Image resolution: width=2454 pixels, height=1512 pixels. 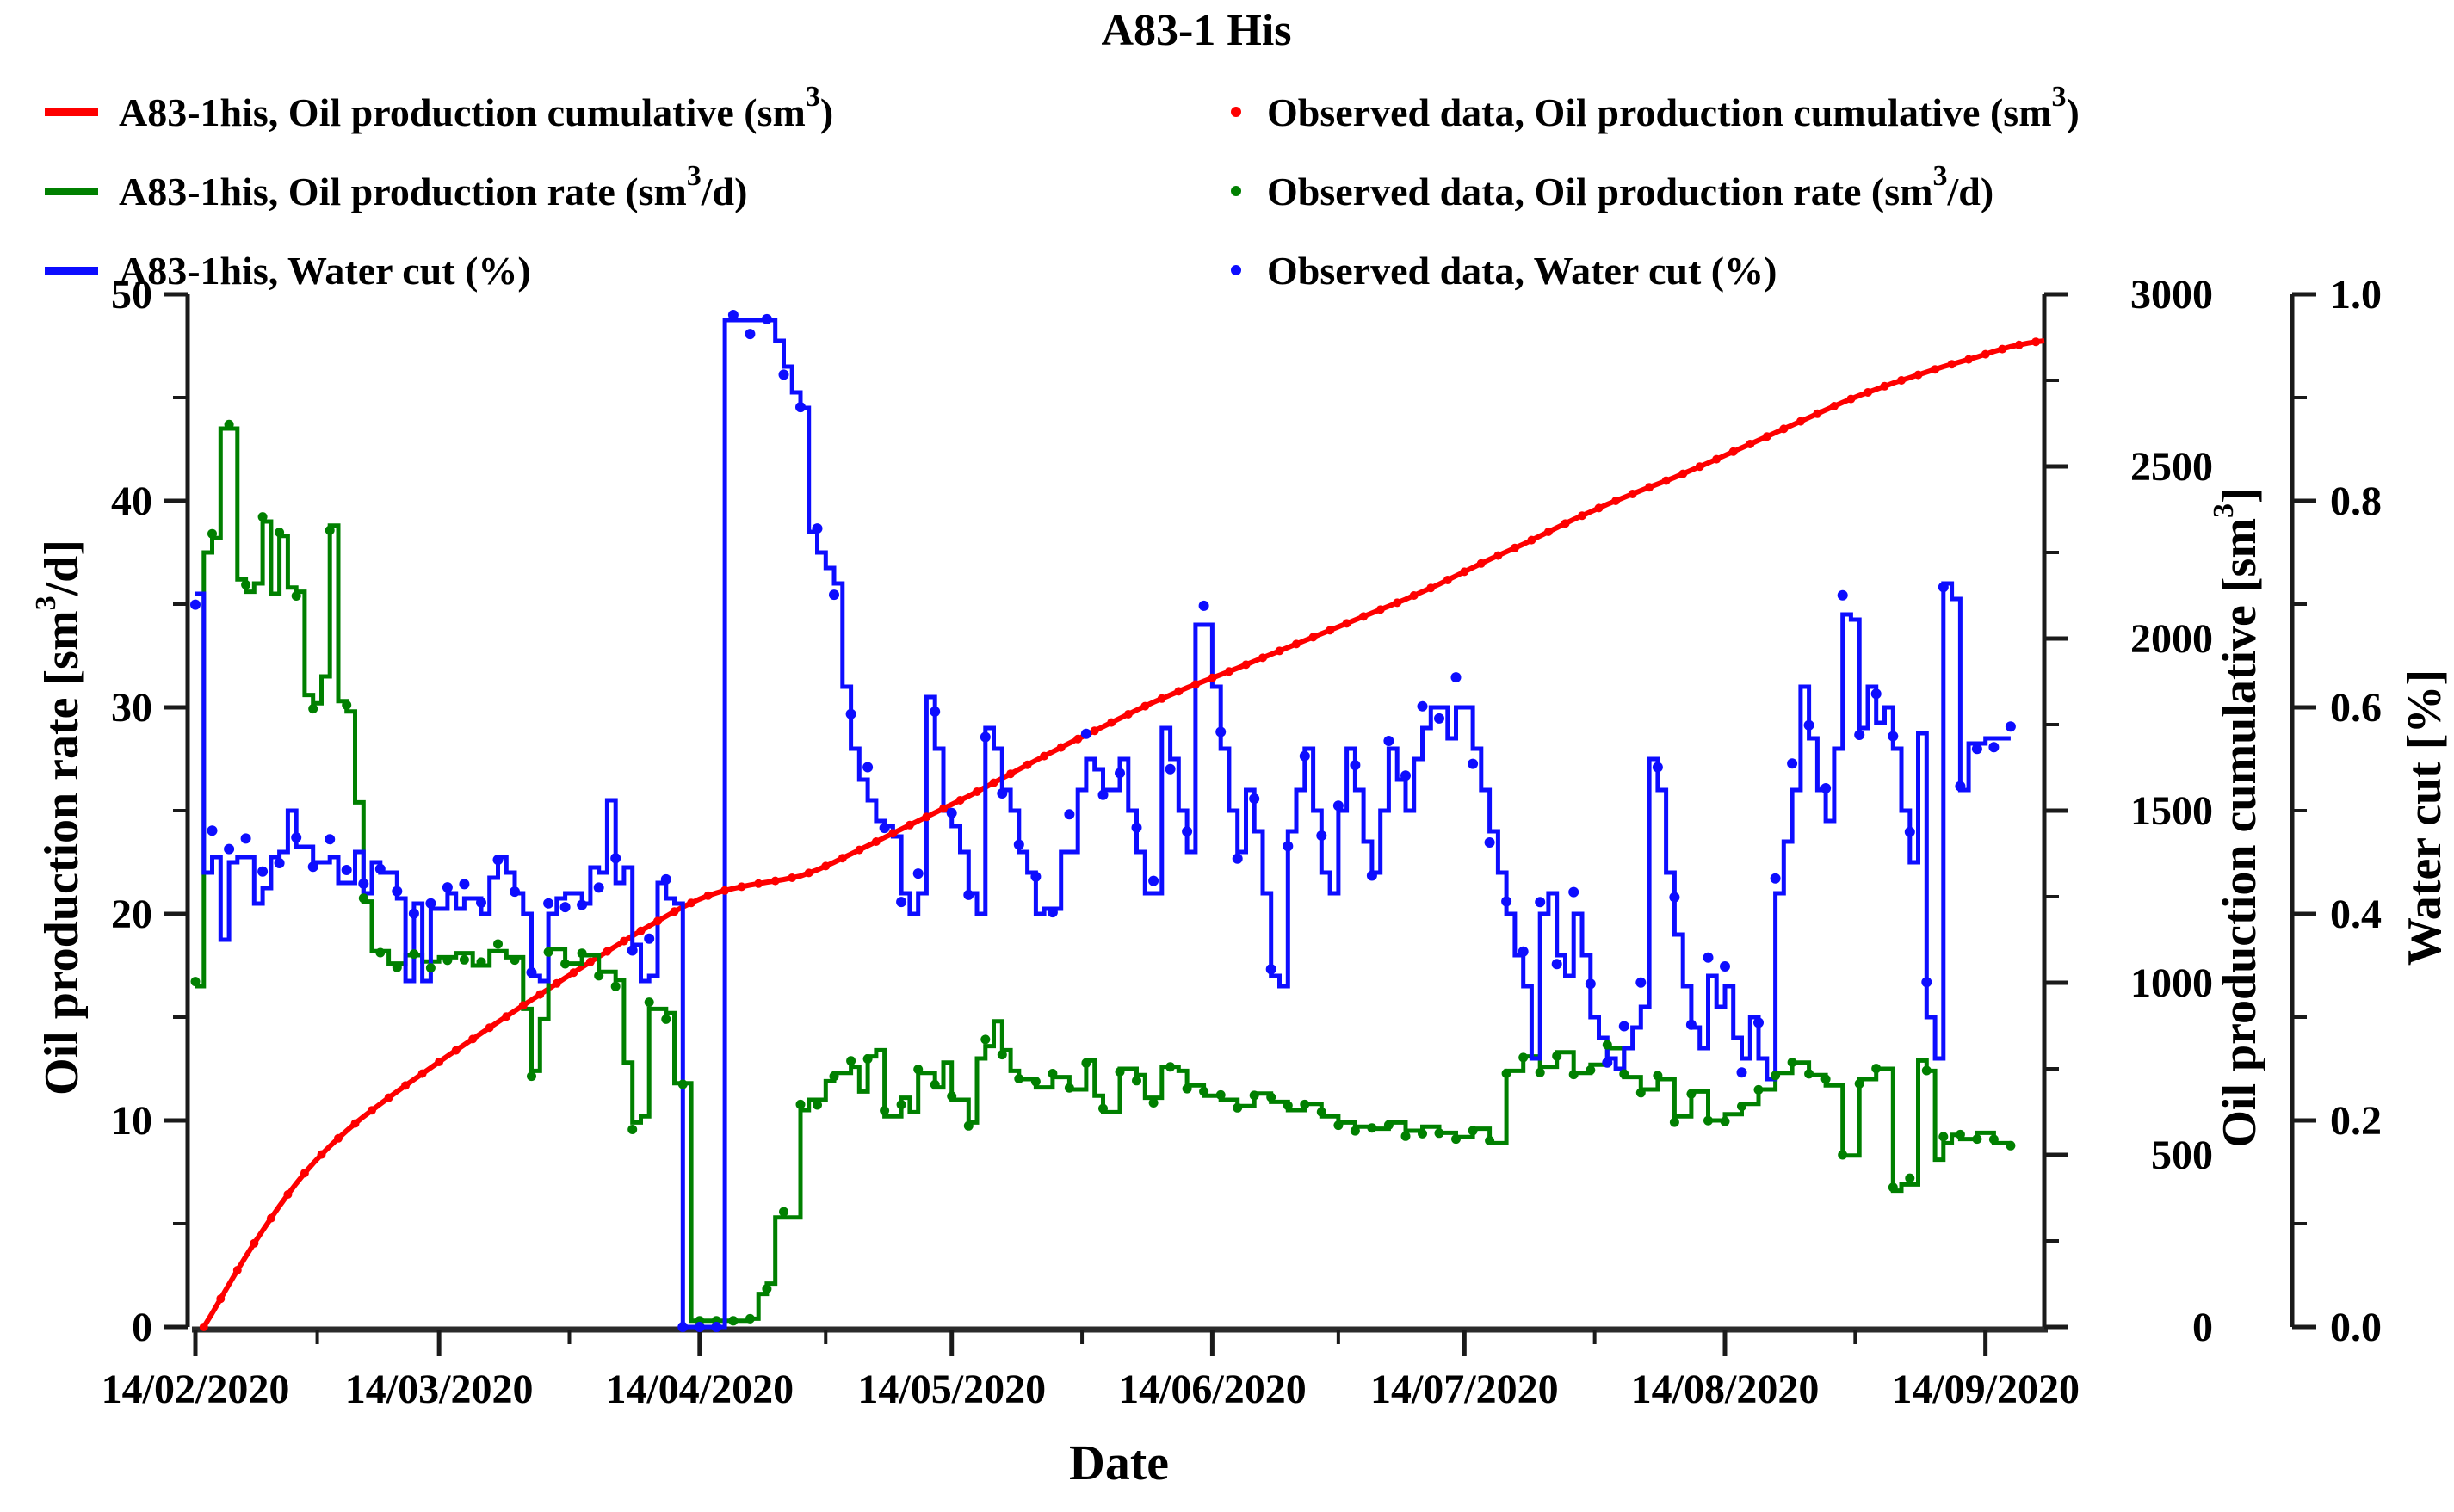 I want to click on svg-text: 14/07/2020, so click(x=1464, y=1389).